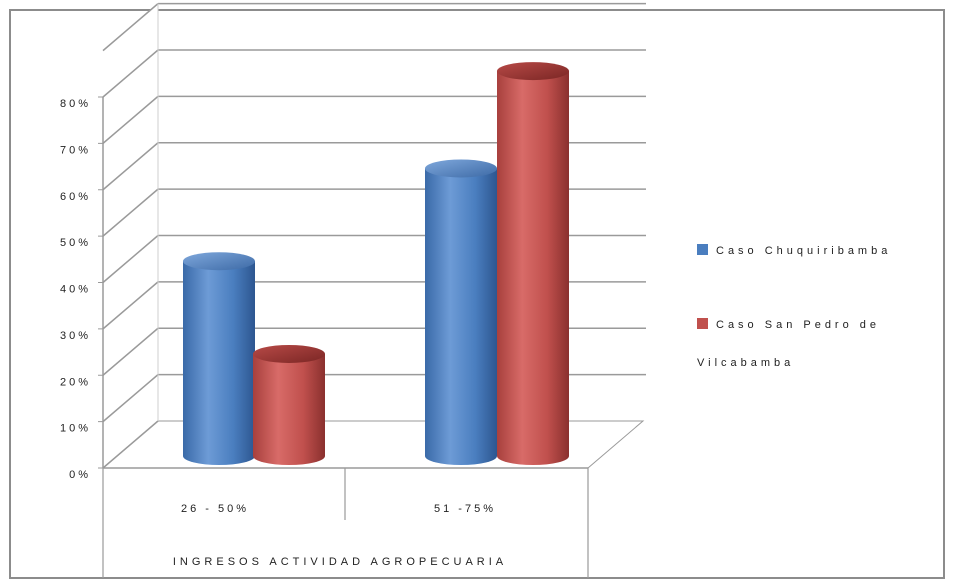 The image size is (957, 584). I want to click on legend-label: Caso Chuquiribamba, so click(803, 251).